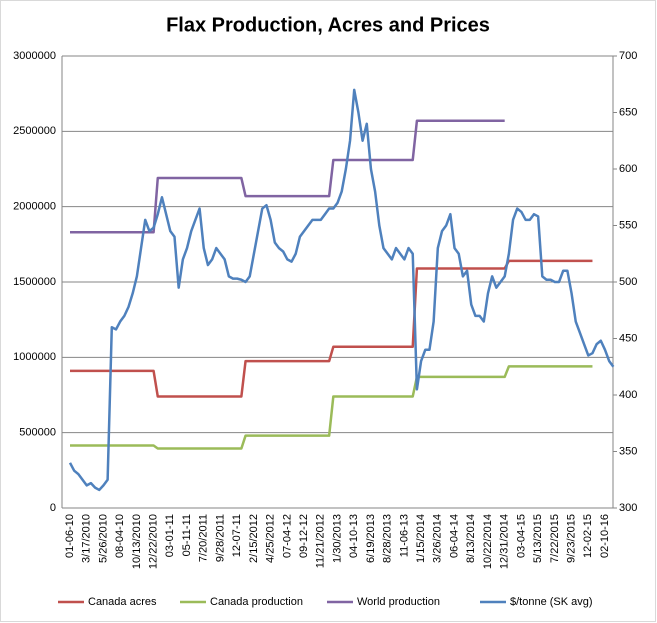  Describe the element at coordinates (438, 538) in the screenshot. I see `x-tick-label: 3/26/2014` at that location.